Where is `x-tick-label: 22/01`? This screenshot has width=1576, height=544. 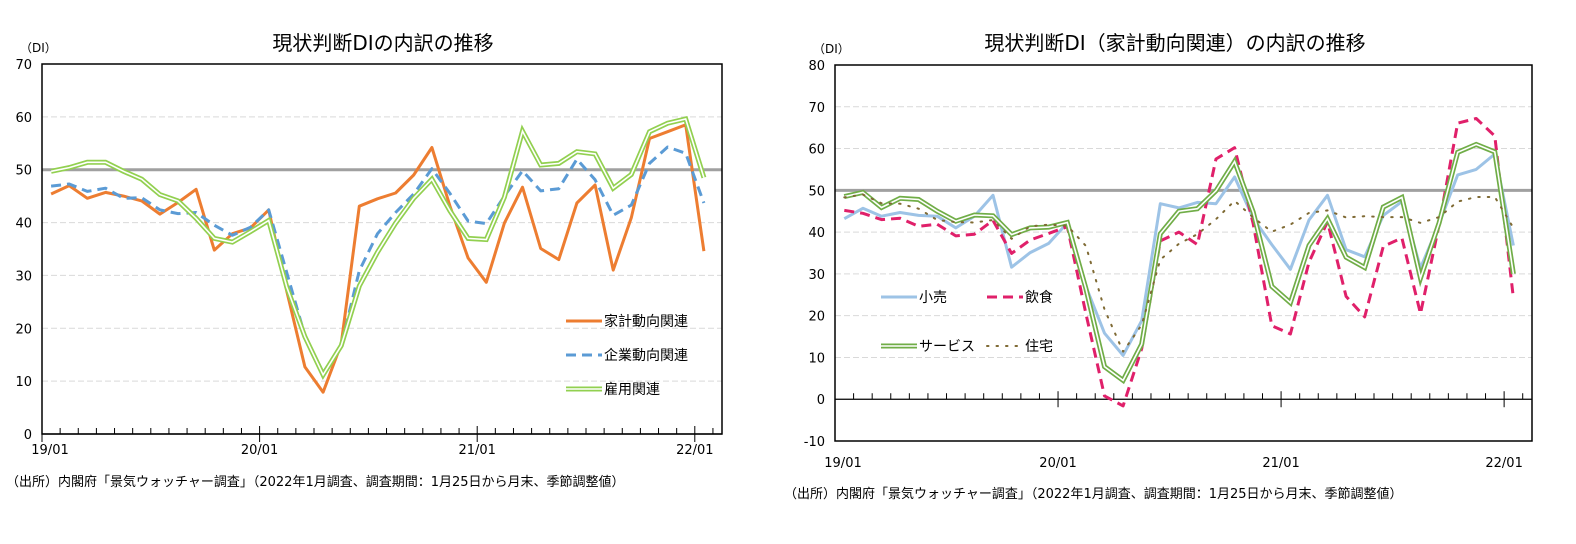 x-tick-label: 22/01 is located at coordinates (694, 450).